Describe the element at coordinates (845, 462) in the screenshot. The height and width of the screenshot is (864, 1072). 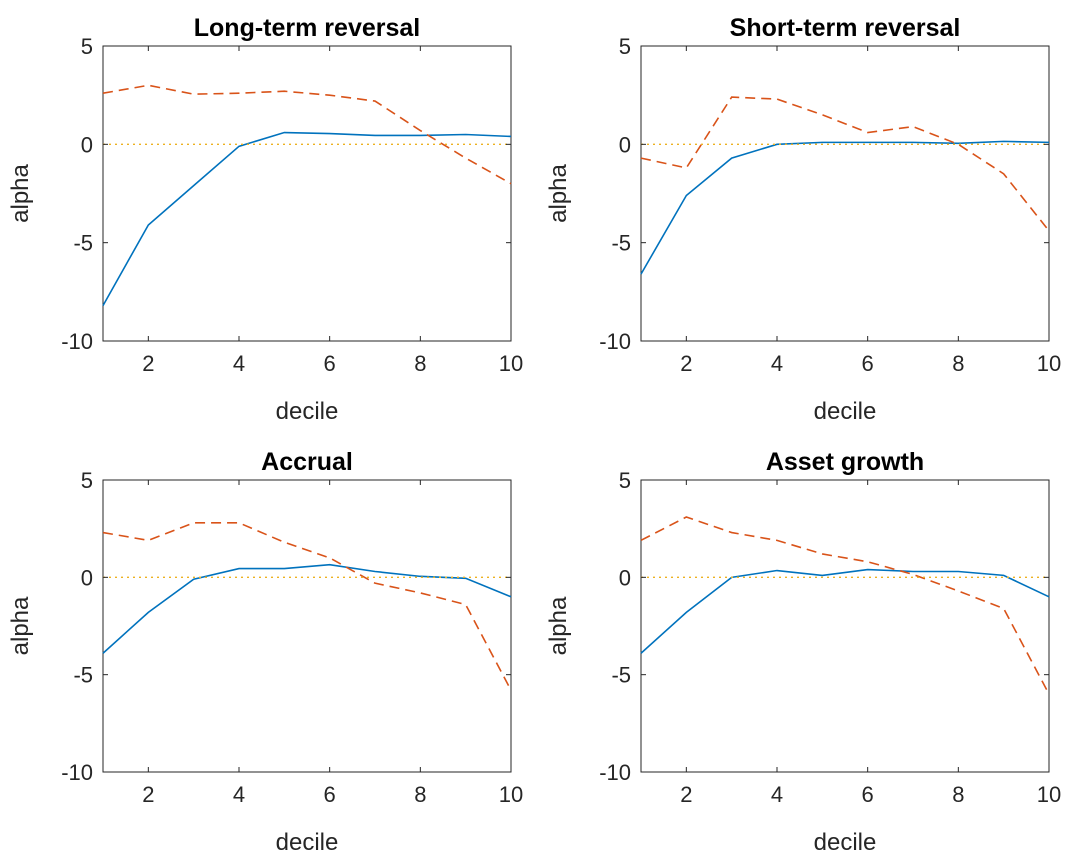
I see `subplot-title: Asset growth` at that location.